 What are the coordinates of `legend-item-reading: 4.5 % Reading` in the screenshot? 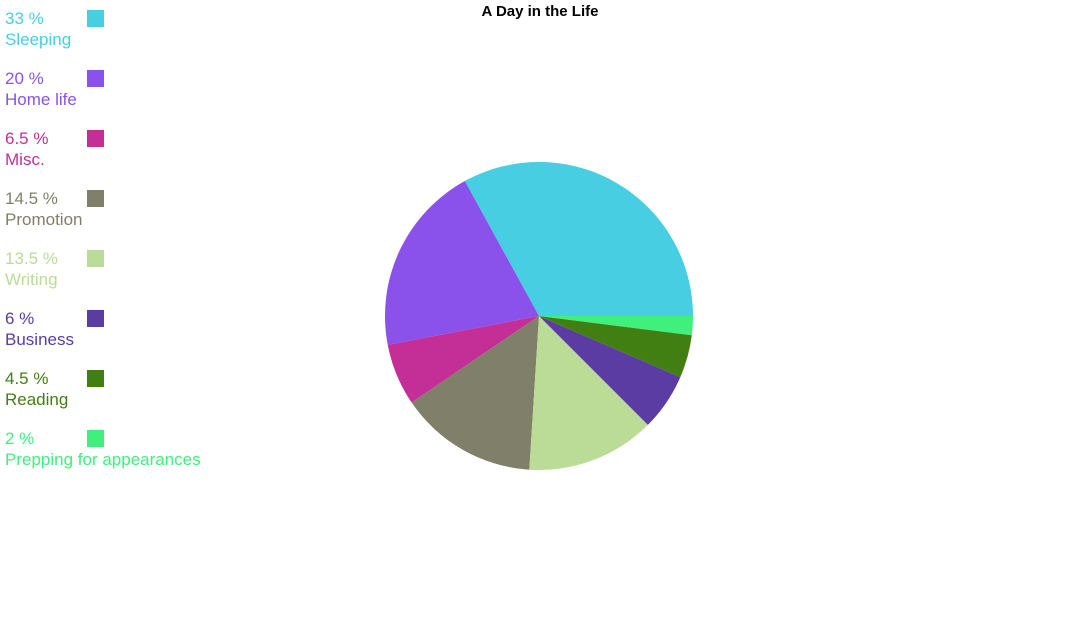 It's located at (155, 389).